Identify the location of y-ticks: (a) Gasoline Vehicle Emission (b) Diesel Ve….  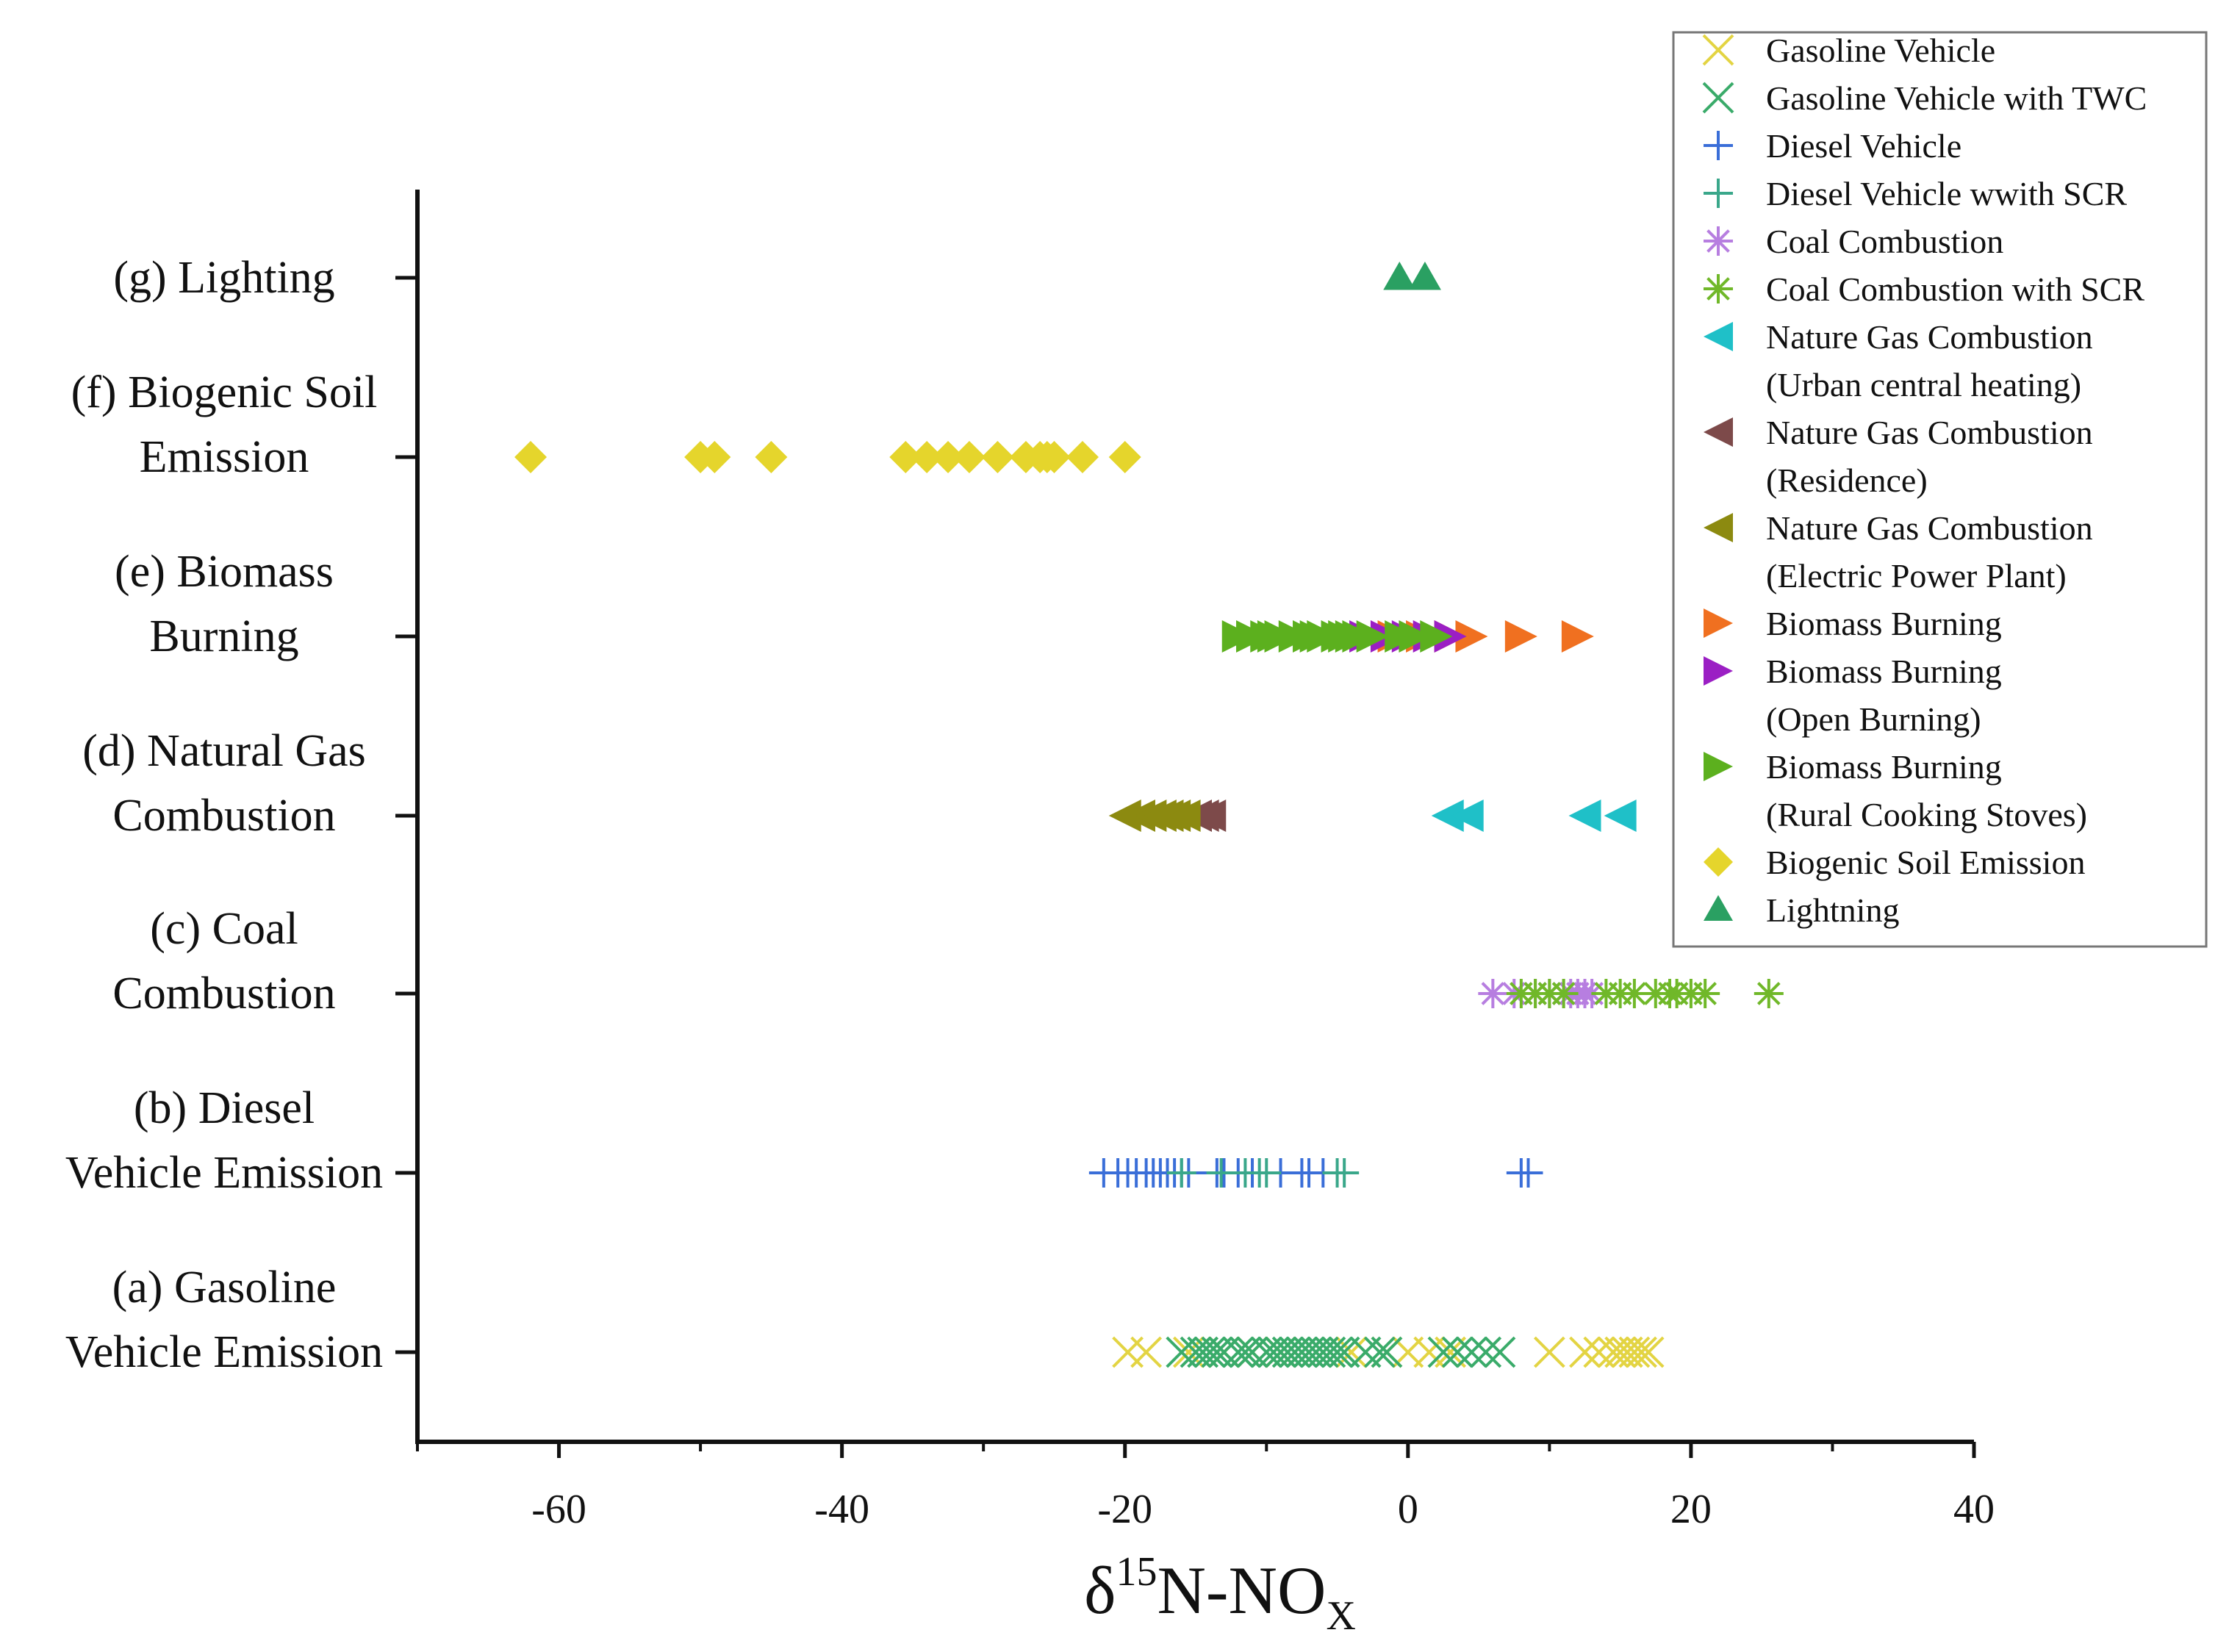
(241, 815).